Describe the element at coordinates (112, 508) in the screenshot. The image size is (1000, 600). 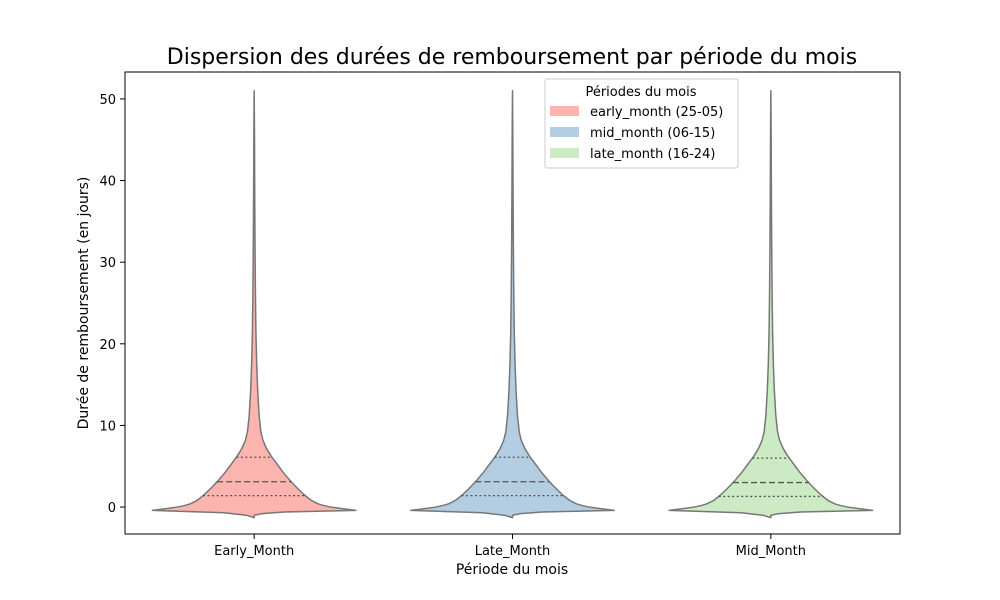
I see `y-tick-label: 0` at that location.